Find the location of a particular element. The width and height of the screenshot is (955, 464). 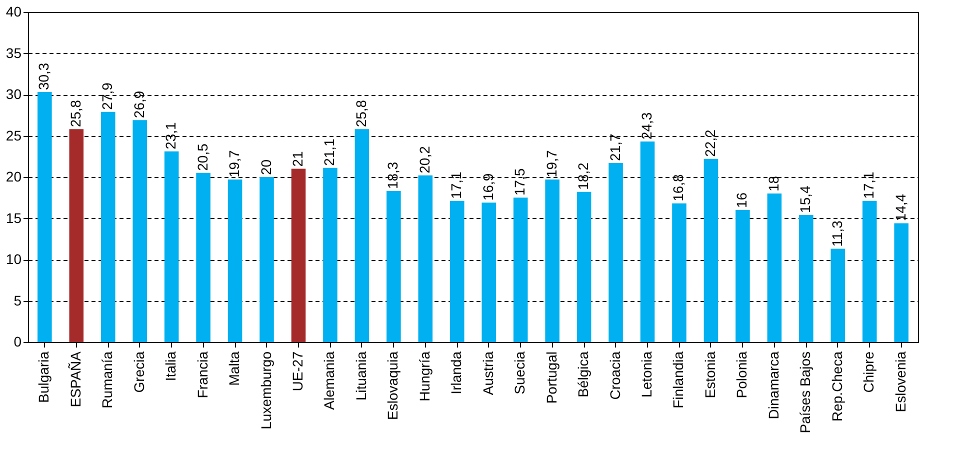

x-tick-label: Croacia is located at coordinates (614, 375).